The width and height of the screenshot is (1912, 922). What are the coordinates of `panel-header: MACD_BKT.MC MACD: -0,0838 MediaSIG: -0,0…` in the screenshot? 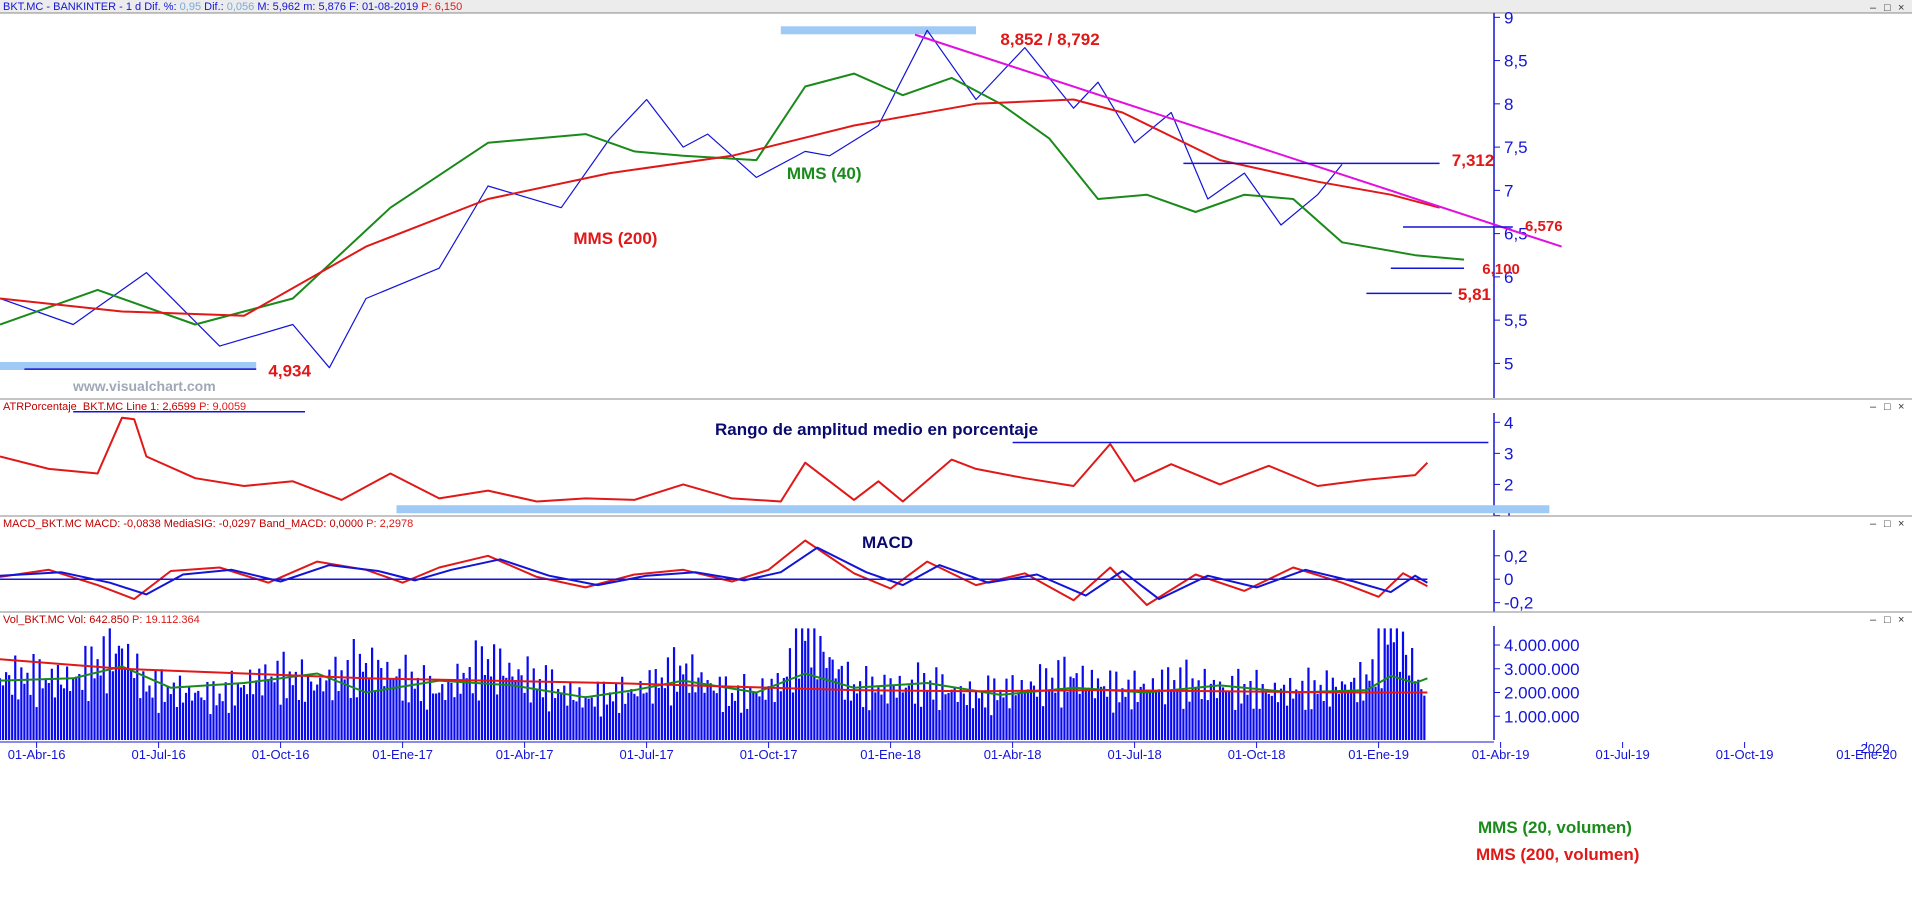 It's located at (208, 524).